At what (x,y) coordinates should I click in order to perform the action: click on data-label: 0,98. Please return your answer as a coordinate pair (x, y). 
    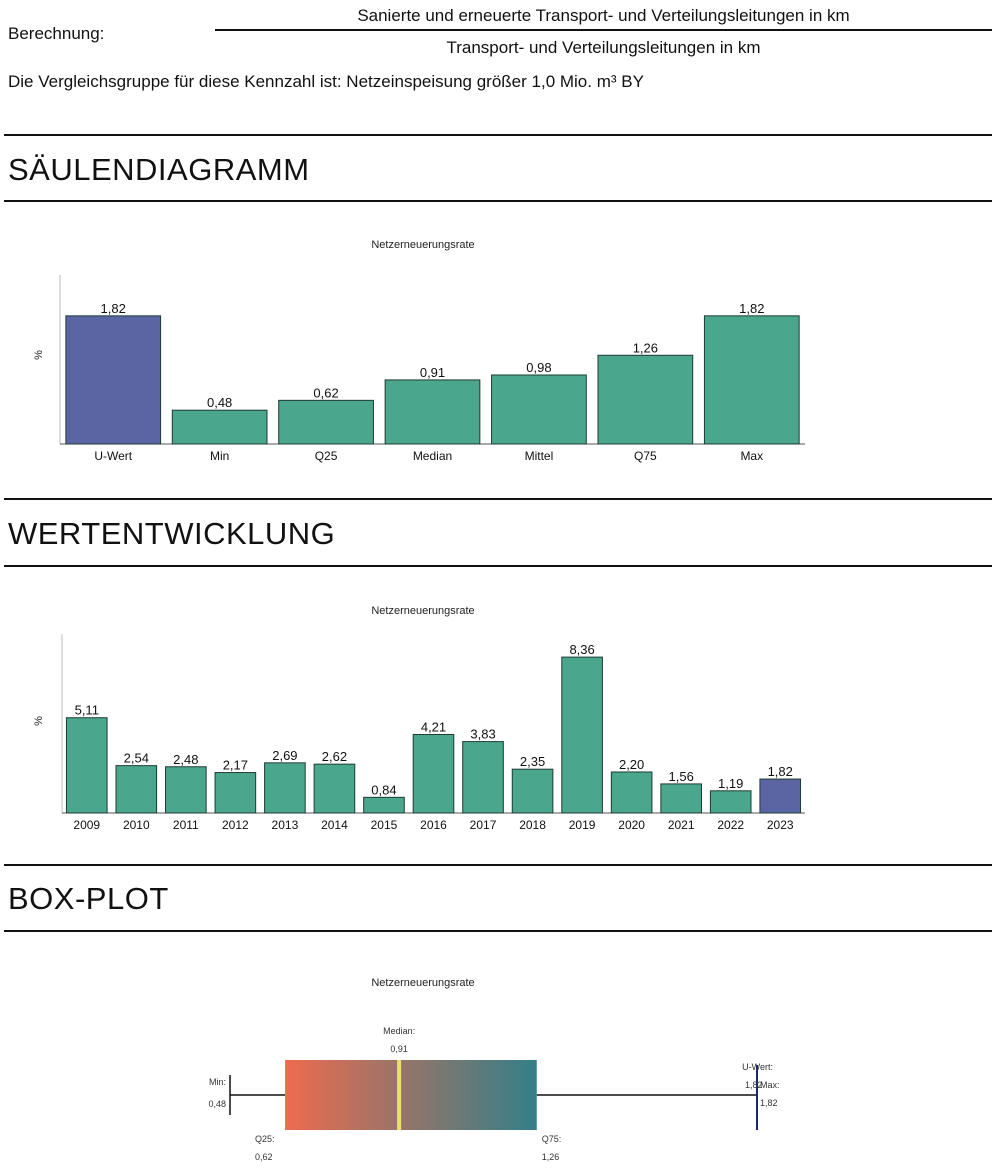
    Looking at the image, I should click on (538, 367).